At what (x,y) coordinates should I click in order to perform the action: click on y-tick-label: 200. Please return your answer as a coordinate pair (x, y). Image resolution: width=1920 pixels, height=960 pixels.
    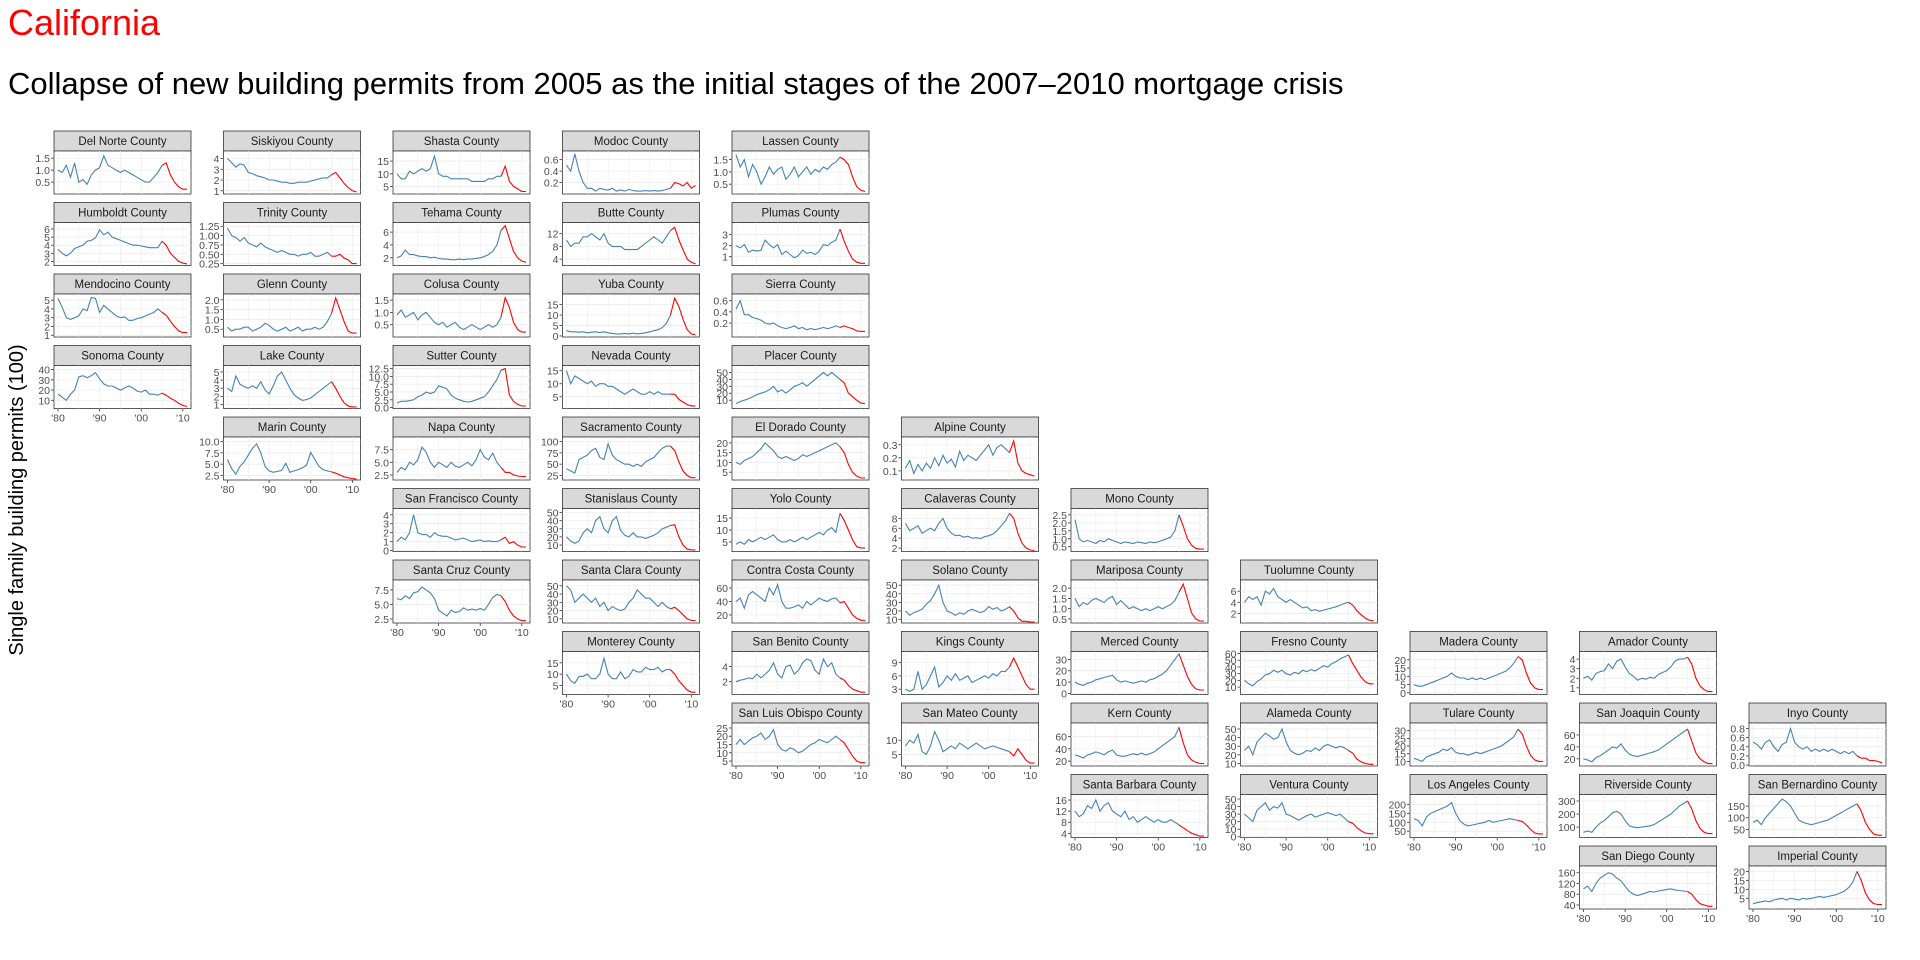
    Looking at the image, I should click on (1397, 805).